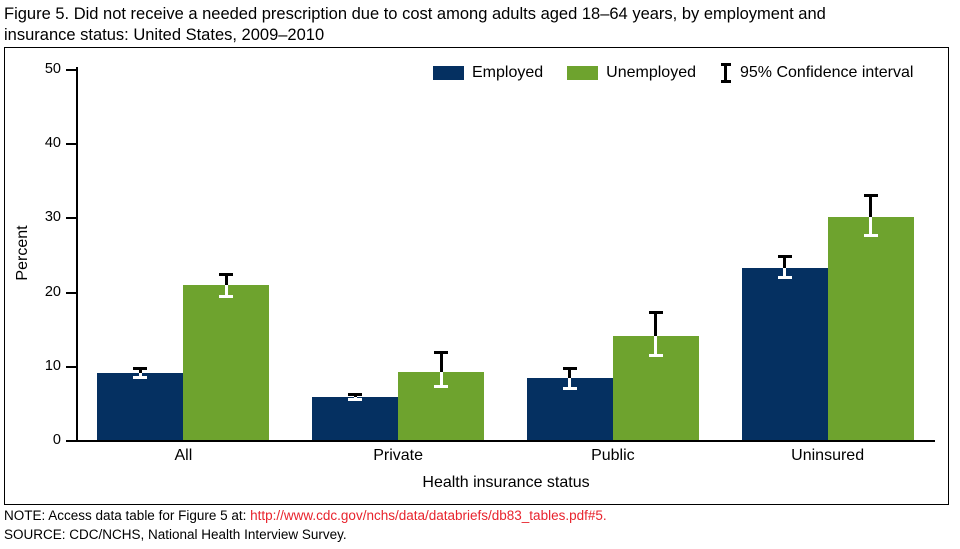  What do you see at coordinates (355, 418) in the screenshot?
I see `bar-employed-private` at bounding box center [355, 418].